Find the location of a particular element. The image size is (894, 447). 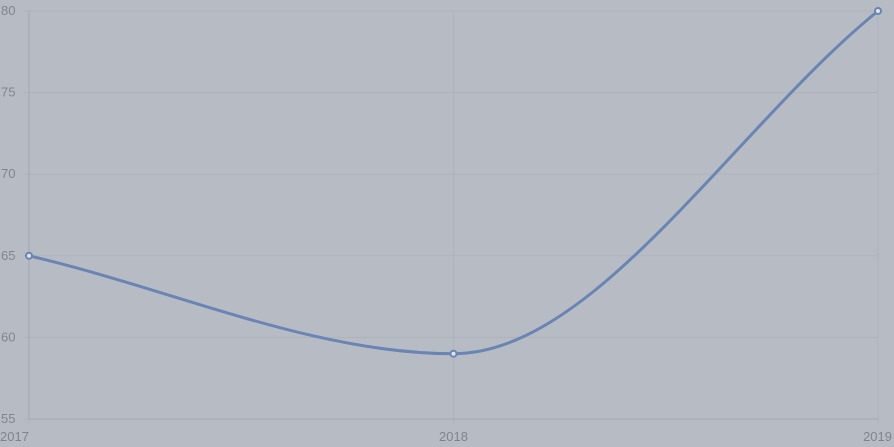

y-tick-label: 80 is located at coordinates (8, 10).